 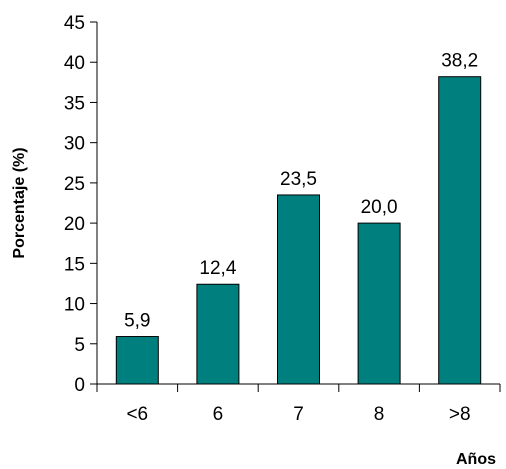 I want to click on x-tick-label: >8, so click(x=460, y=414).